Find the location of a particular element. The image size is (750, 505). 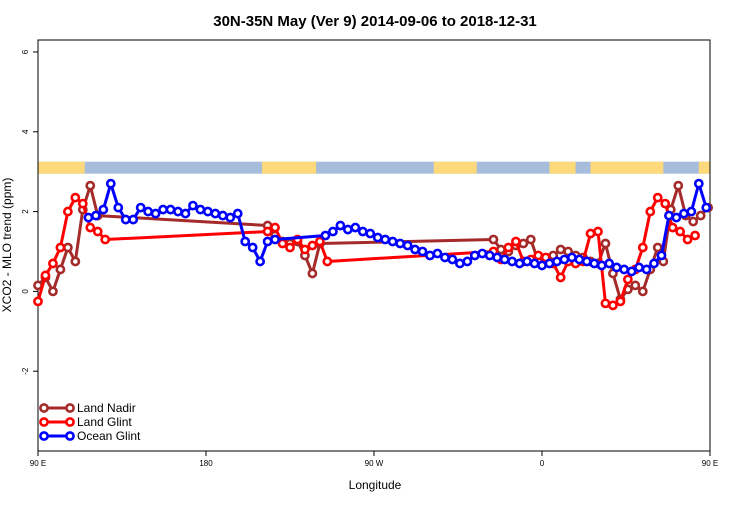

x-tick-label: 0 is located at coordinates (542, 463).